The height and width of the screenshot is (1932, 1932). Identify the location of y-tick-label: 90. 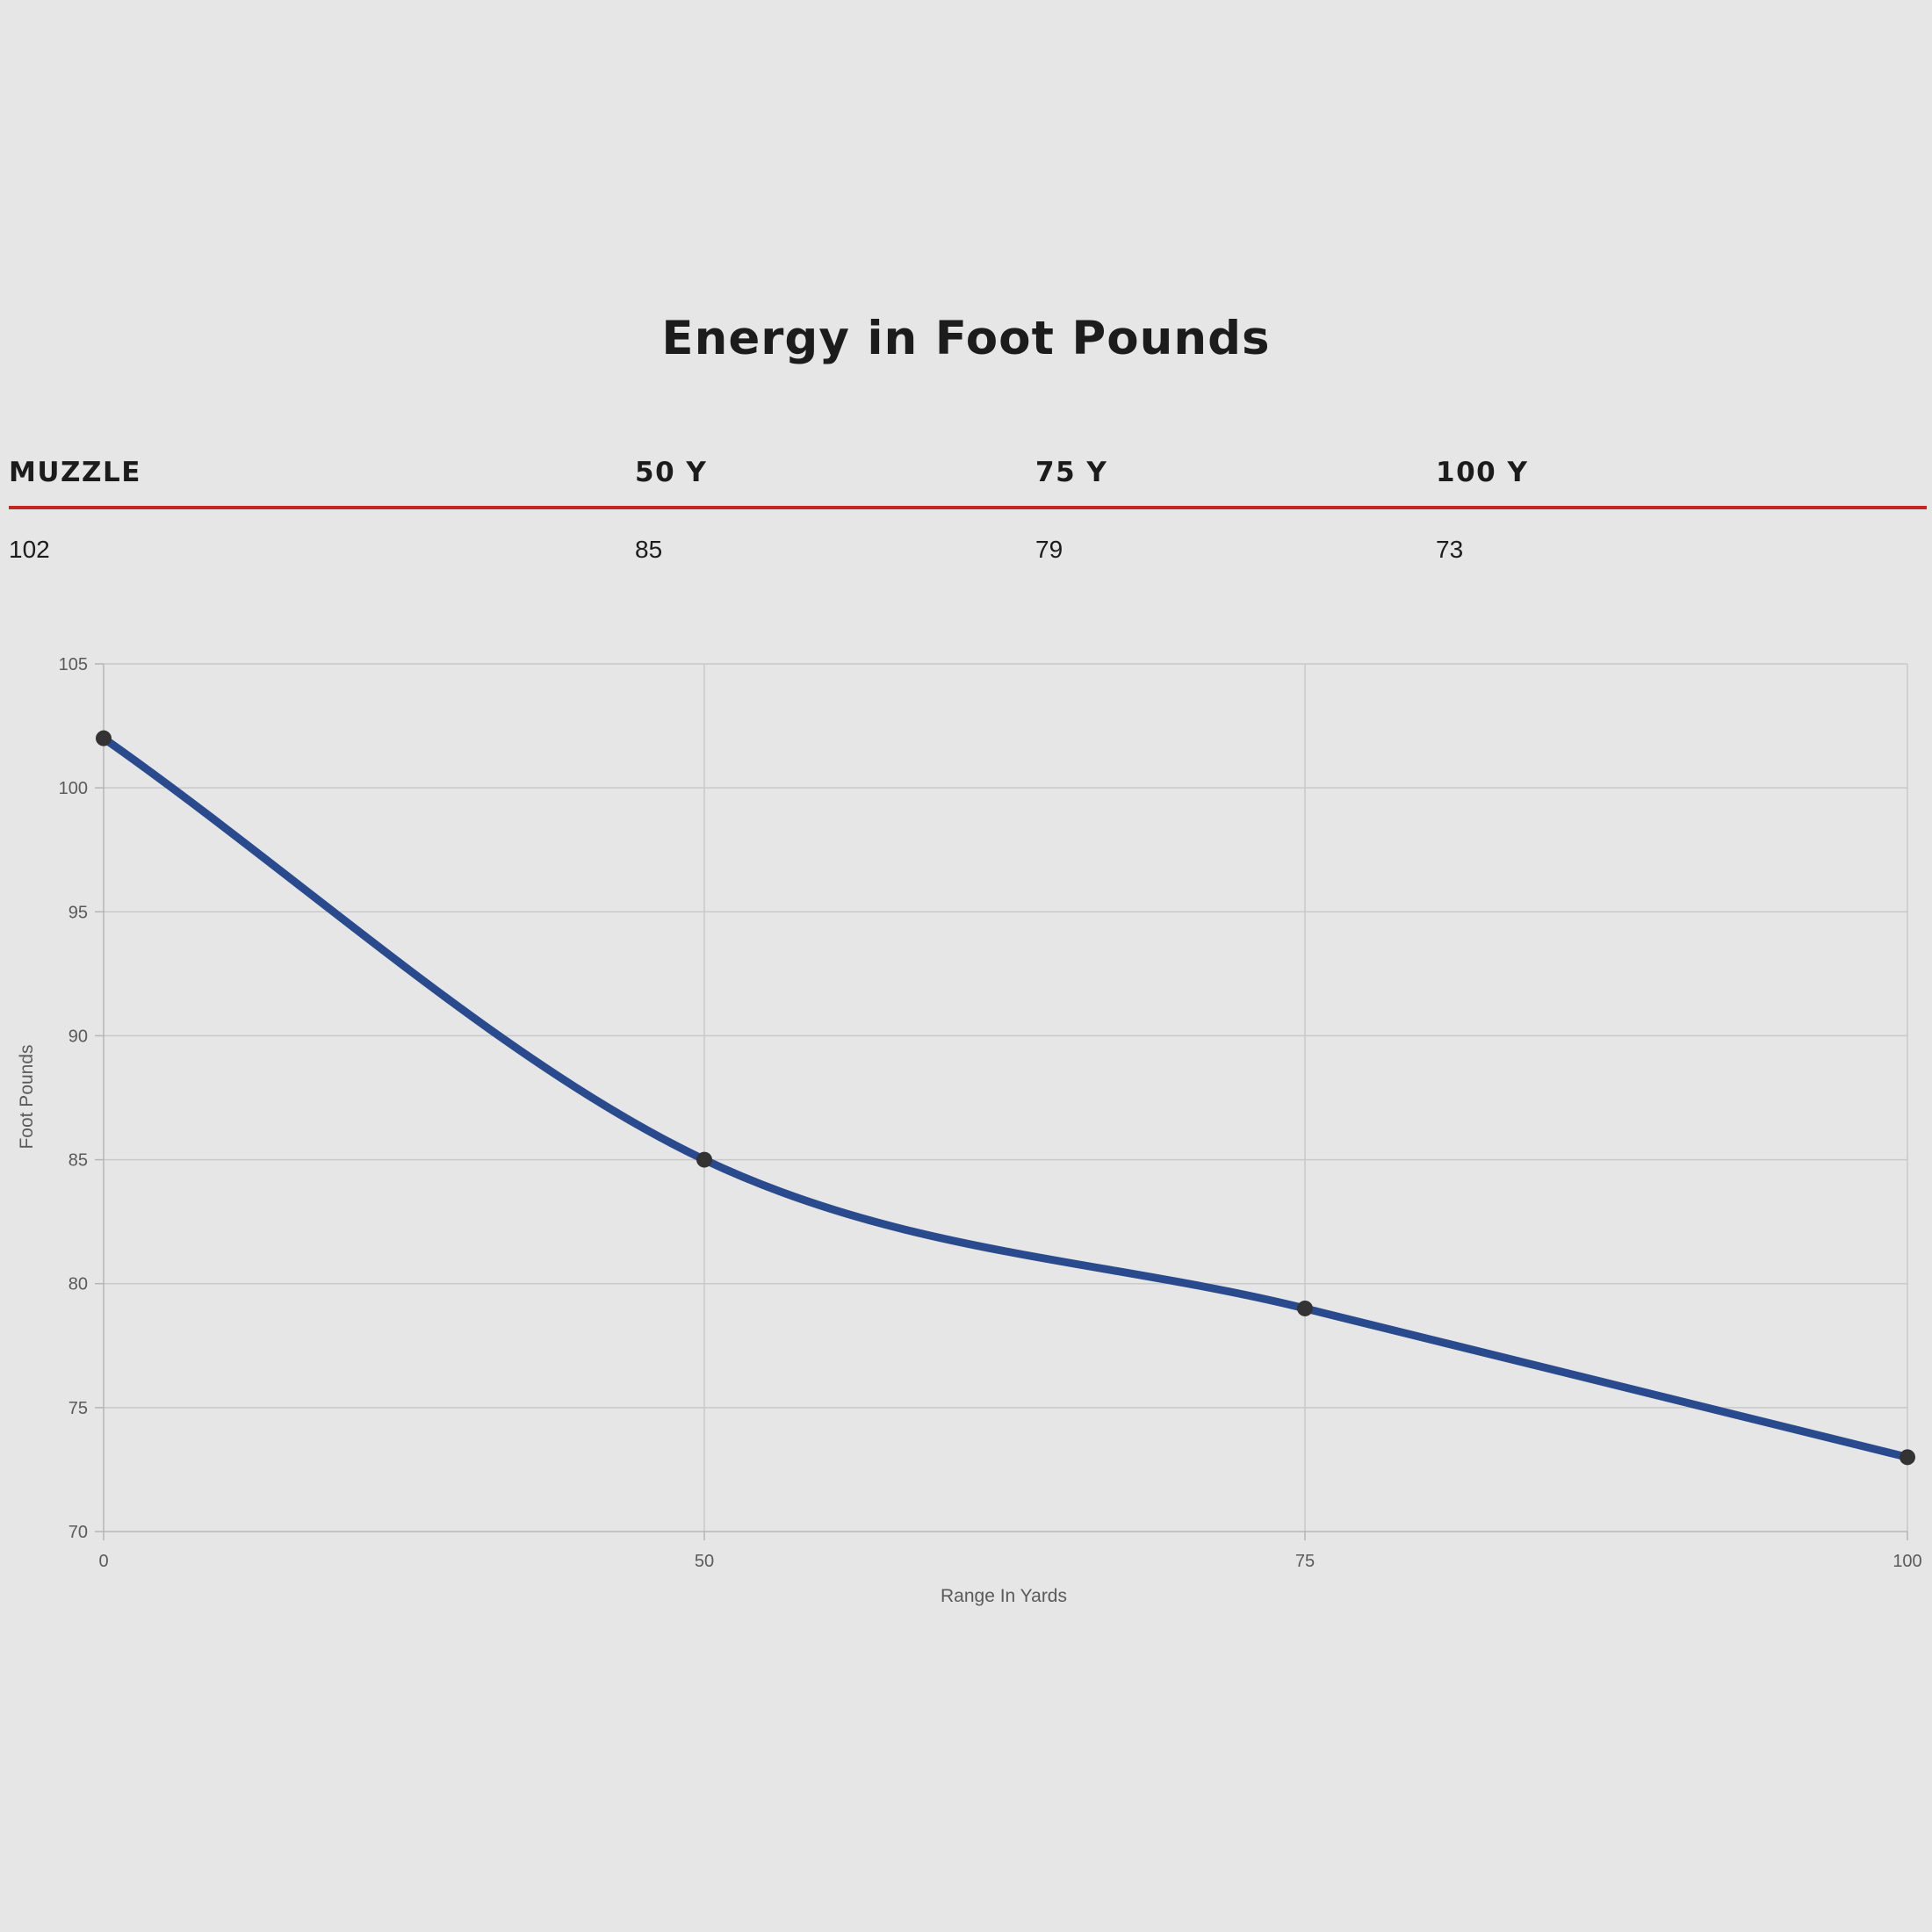
(78, 1036).